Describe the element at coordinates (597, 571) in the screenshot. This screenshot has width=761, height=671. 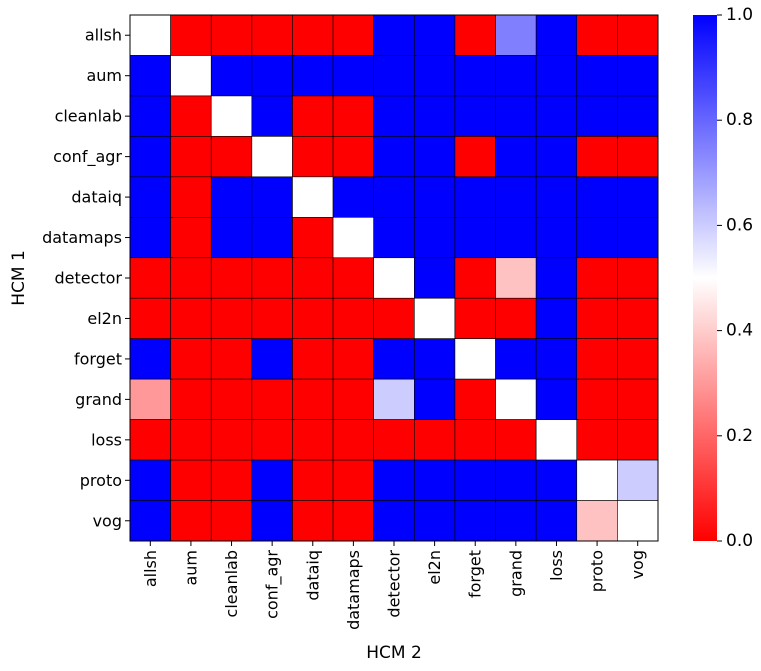
I see `column-tick-label: proto` at that location.